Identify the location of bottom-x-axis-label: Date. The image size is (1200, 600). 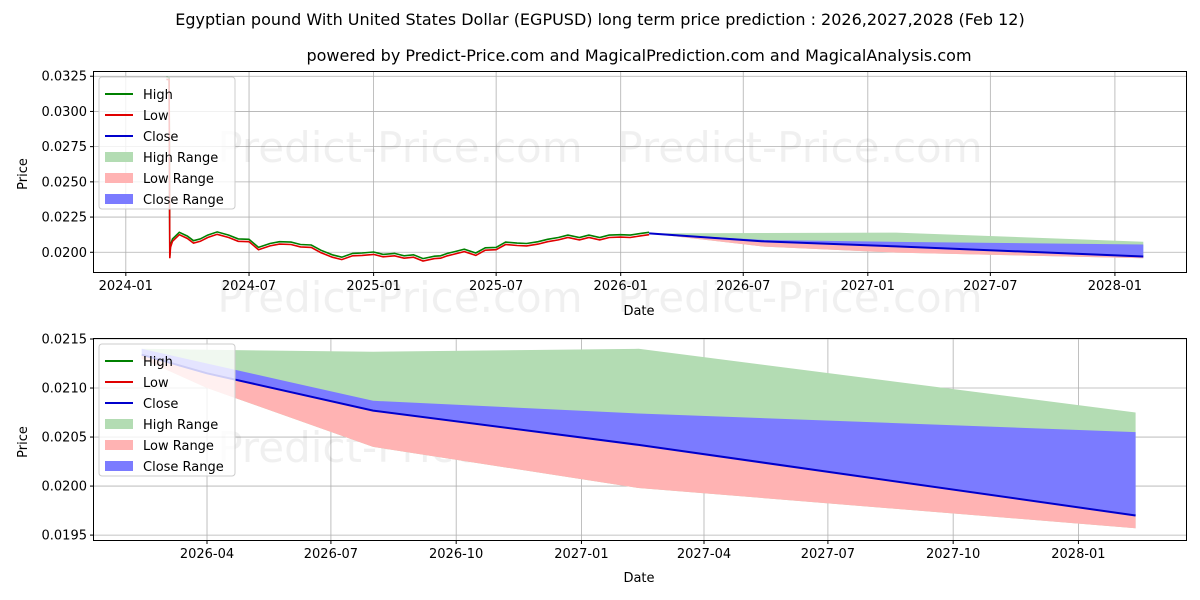
(638, 578).